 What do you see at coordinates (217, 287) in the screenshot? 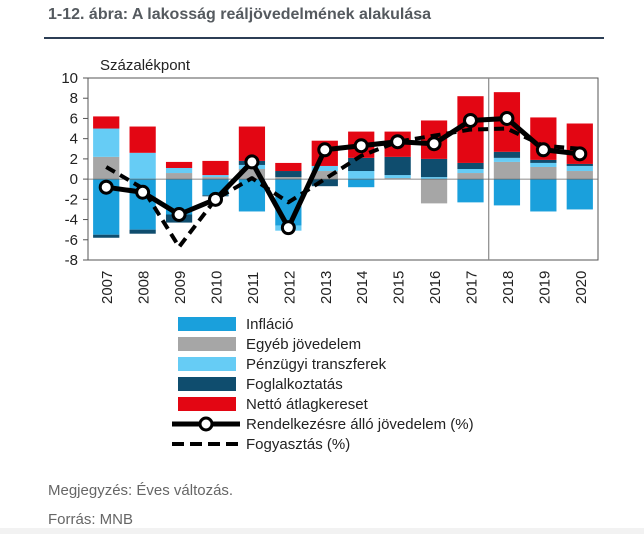
I see `x-tick-label: 2010` at bounding box center [217, 287].